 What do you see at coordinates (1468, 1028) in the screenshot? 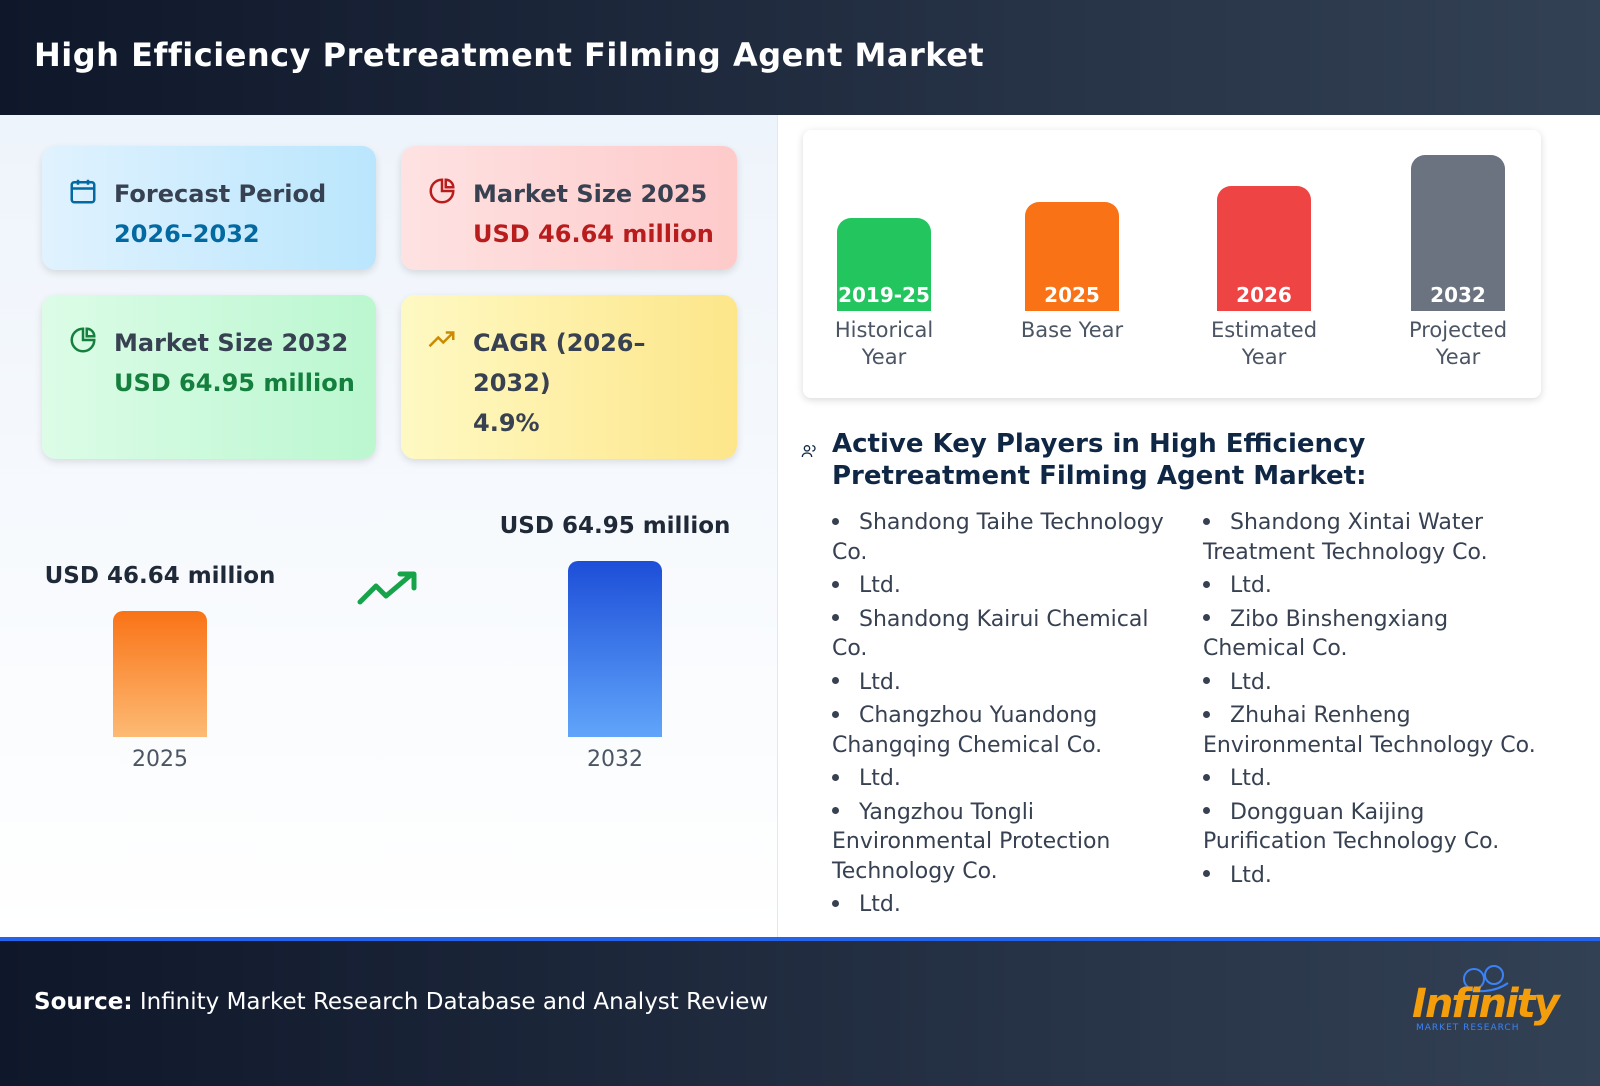
I see `logo-sub: MARKET RESEARCH` at bounding box center [1468, 1028].